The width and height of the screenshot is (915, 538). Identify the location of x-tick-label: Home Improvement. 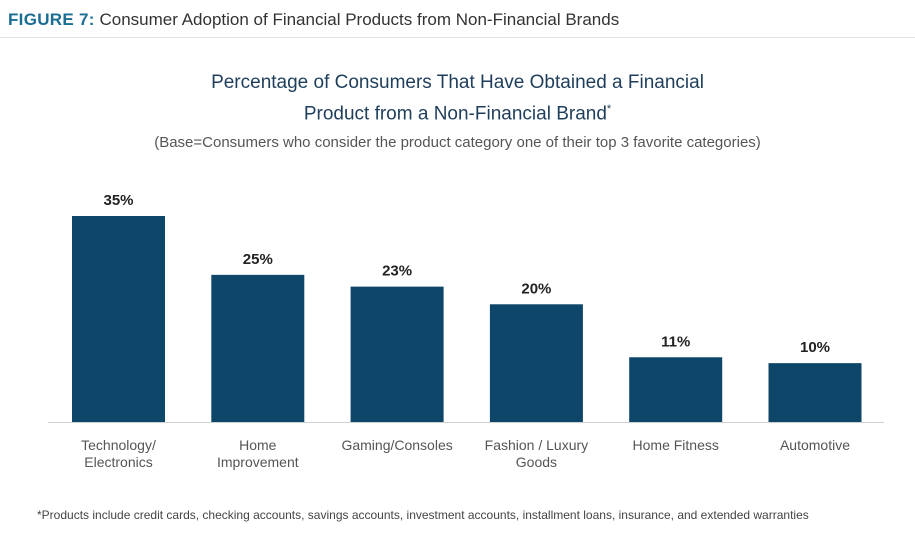
(258, 453).